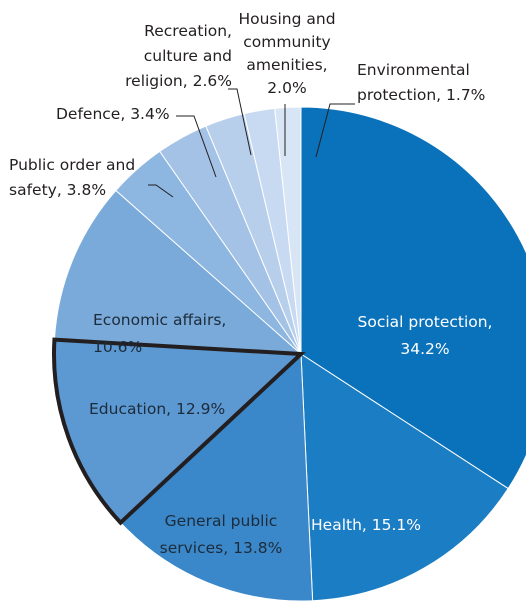  What do you see at coordinates (335, 130) in the screenshot?
I see `leader-line-environmental-protection` at bounding box center [335, 130].